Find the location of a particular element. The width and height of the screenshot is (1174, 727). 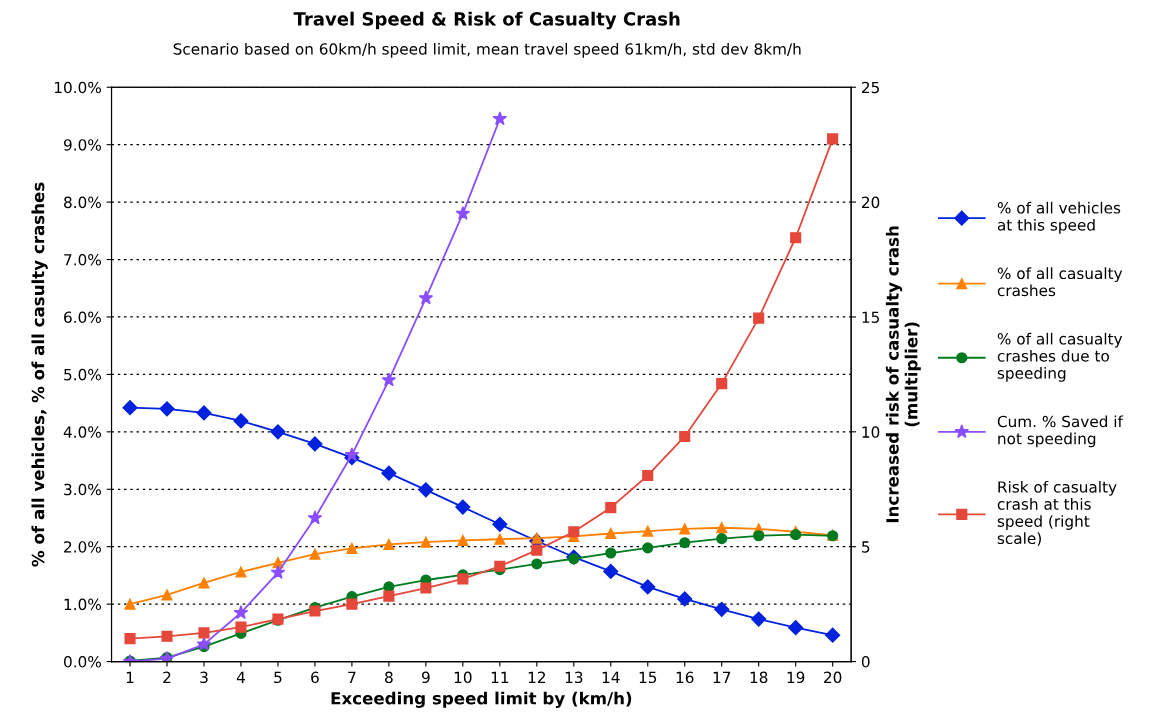

x-tick-label: 6 is located at coordinates (315, 677).